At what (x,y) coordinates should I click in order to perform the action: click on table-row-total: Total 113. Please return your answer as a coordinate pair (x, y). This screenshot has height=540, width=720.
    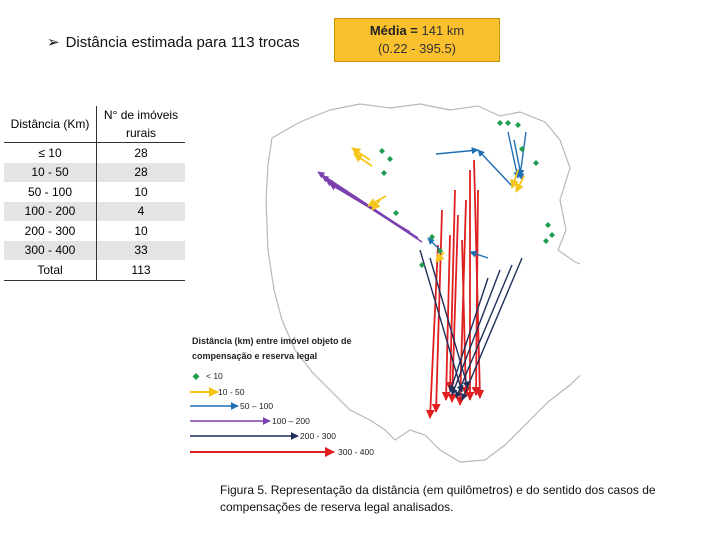
    Looking at the image, I should click on (94, 270).